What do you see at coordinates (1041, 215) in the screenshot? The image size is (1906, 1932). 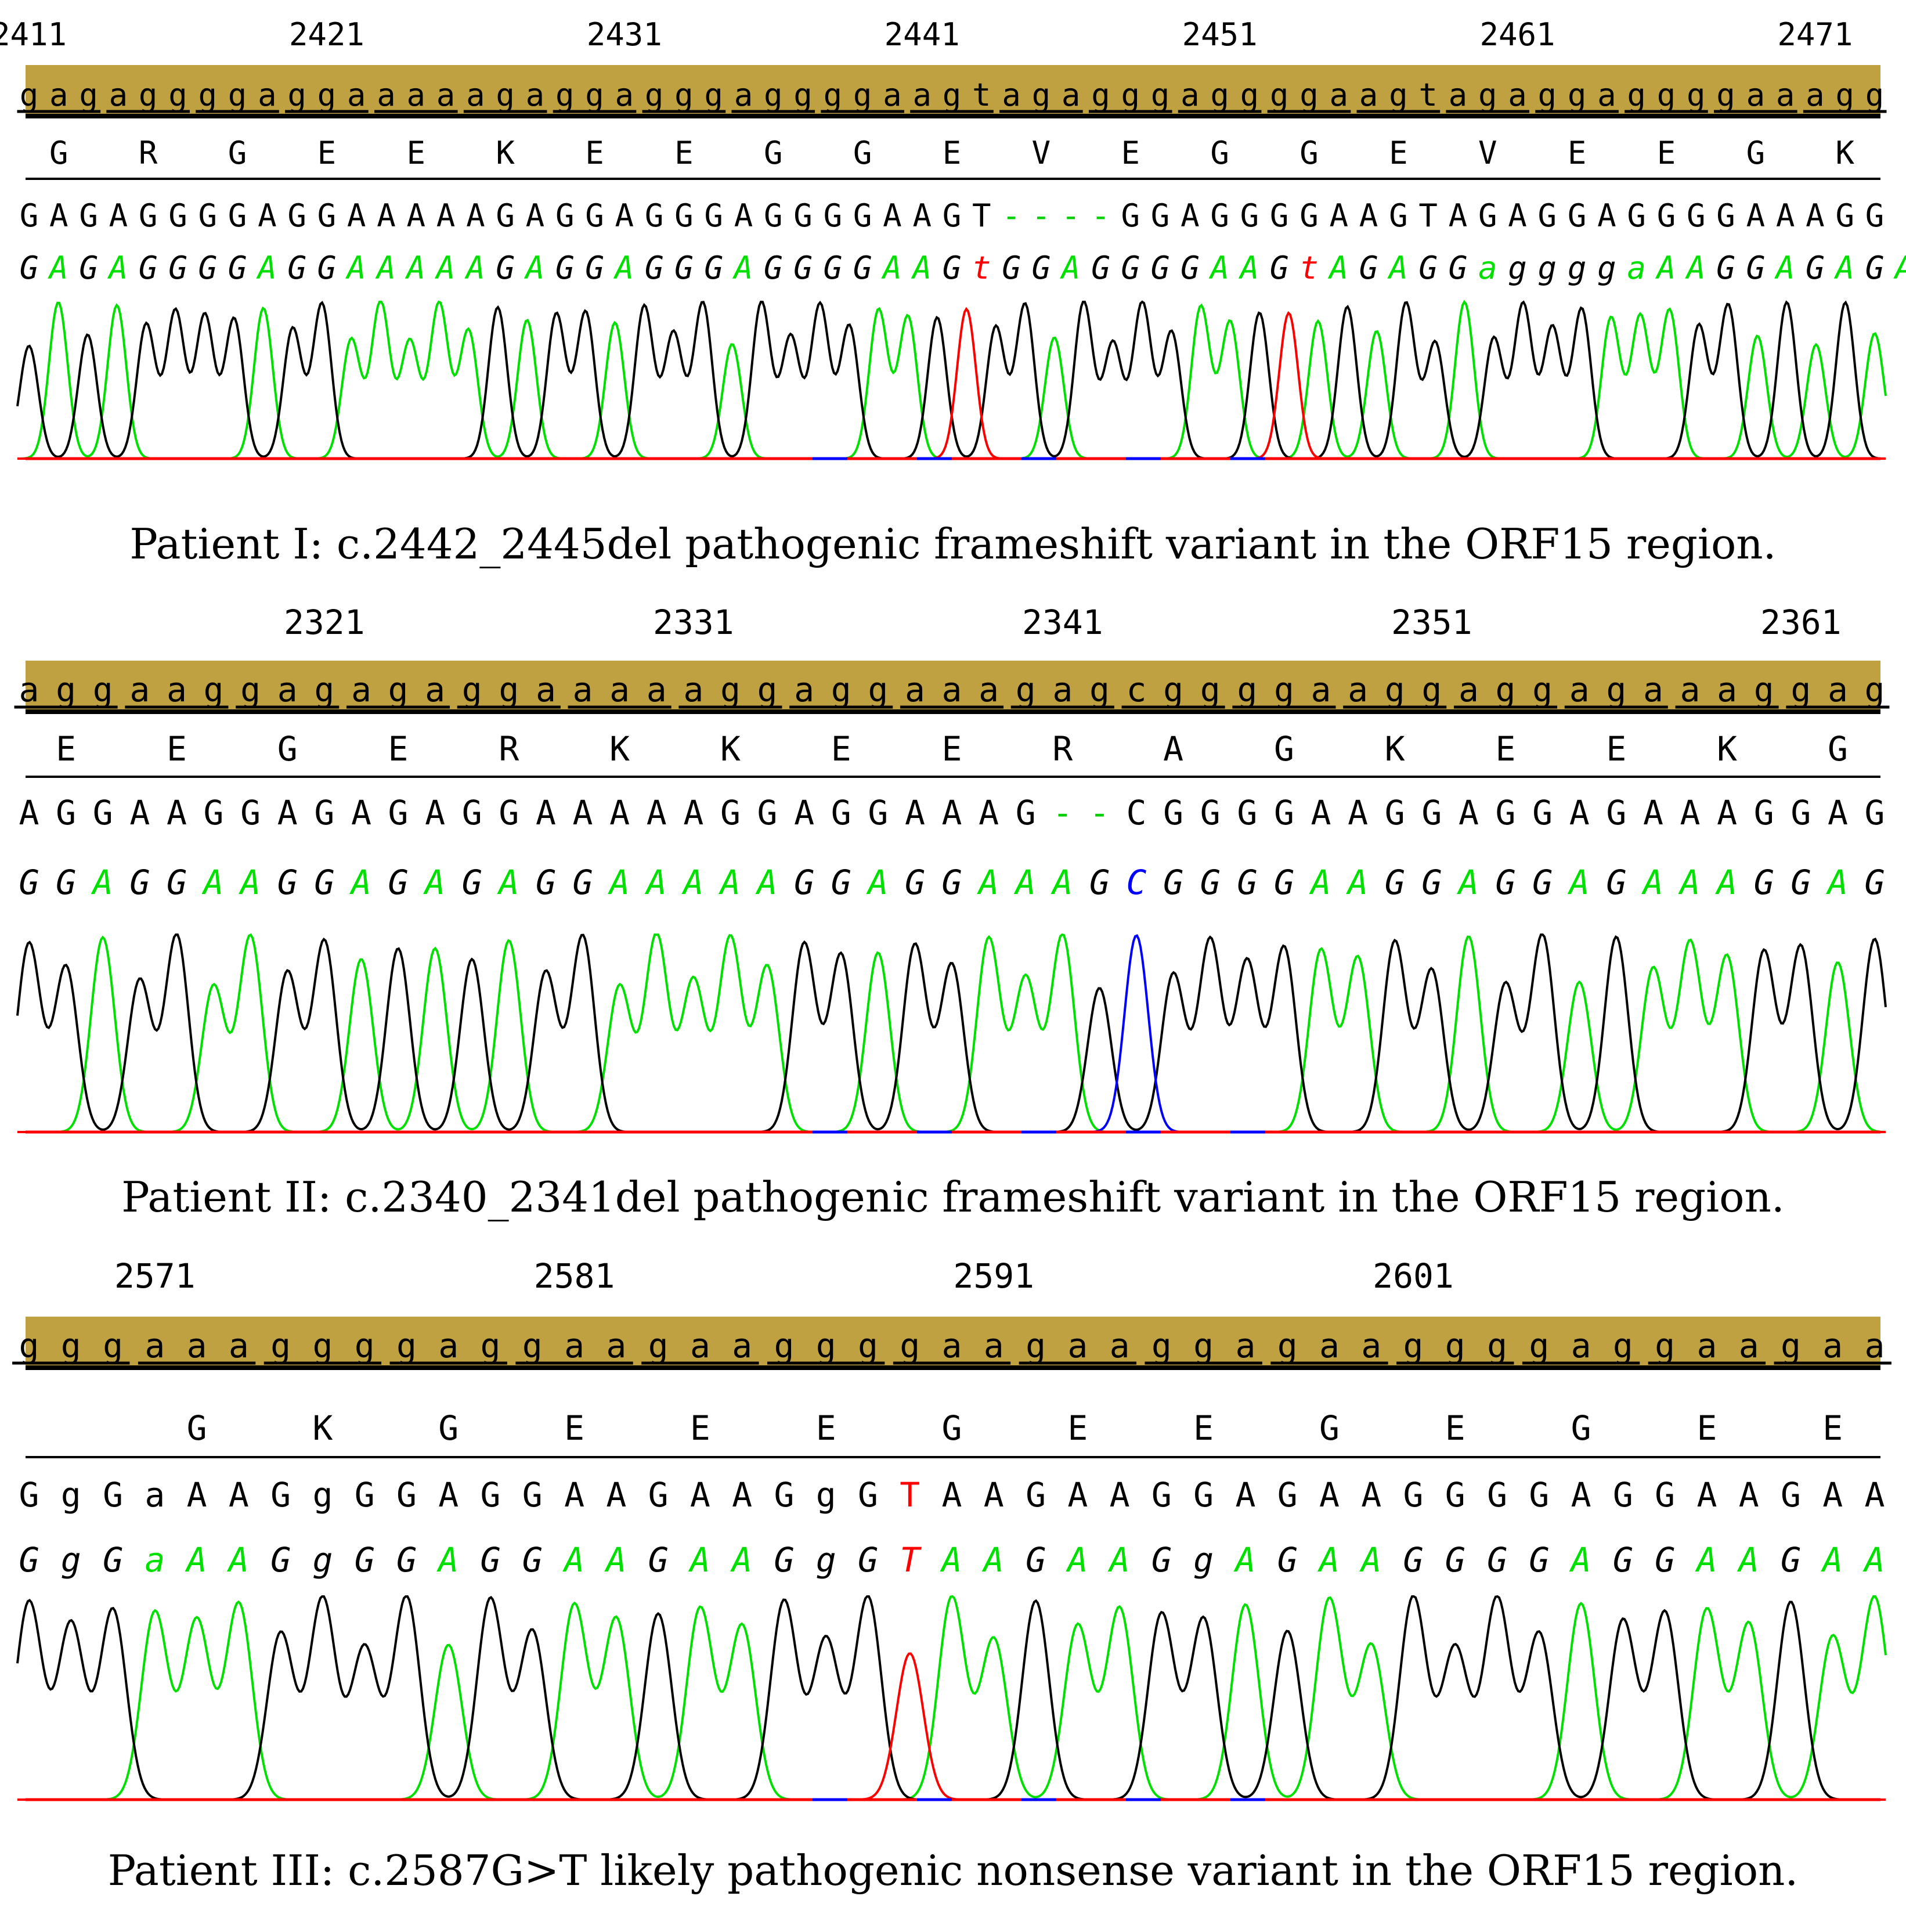 I see `sequence-base: -` at bounding box center [1041, 215].